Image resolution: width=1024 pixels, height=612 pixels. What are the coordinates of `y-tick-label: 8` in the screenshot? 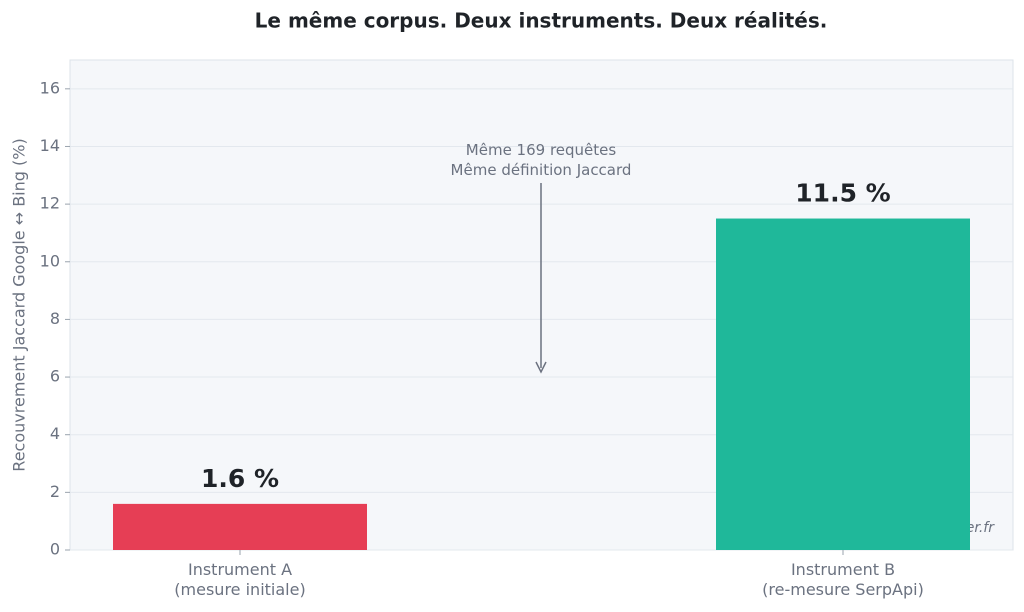 It's located at (55, 318).